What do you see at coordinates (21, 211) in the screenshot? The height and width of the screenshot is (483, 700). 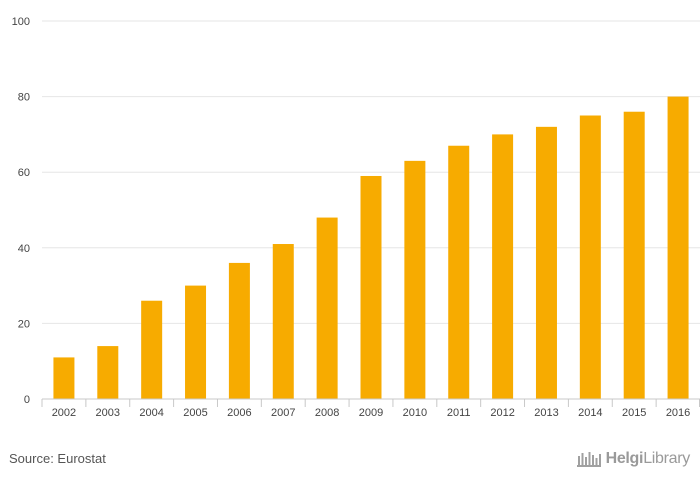 I see `y-axis: 0 20 40 60 80 100` at bounding box center [21, 211].